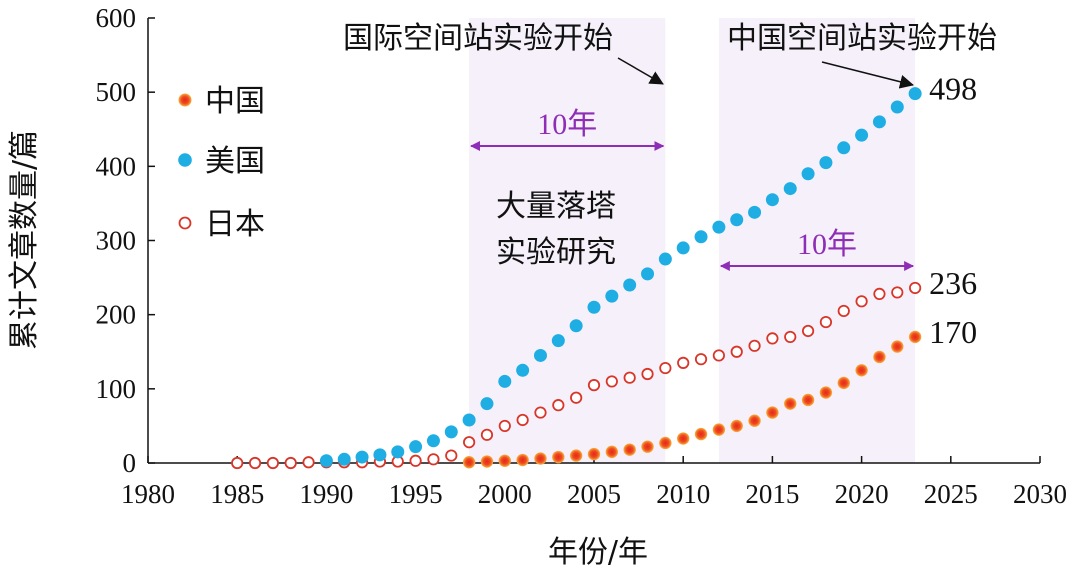  Describe the element at coordinates (326, 494) in the screenshot. I see `x-tick-label: 1990` at that location.